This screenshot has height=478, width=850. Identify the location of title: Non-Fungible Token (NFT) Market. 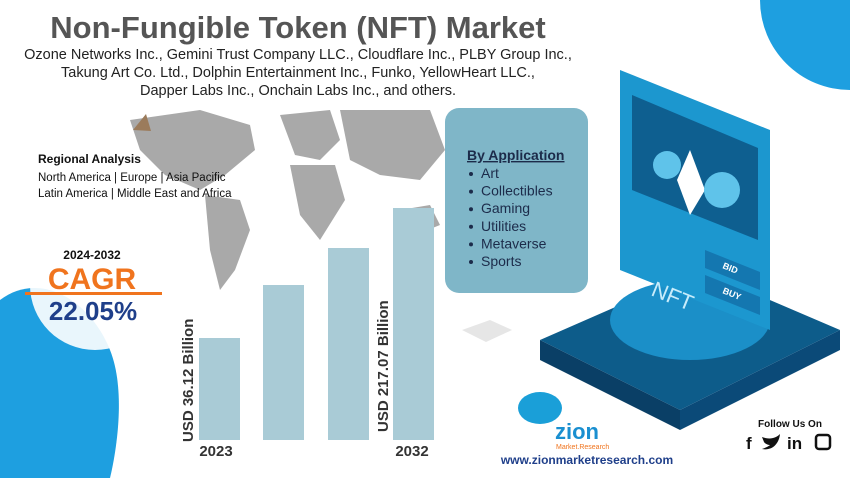
(297, 27).